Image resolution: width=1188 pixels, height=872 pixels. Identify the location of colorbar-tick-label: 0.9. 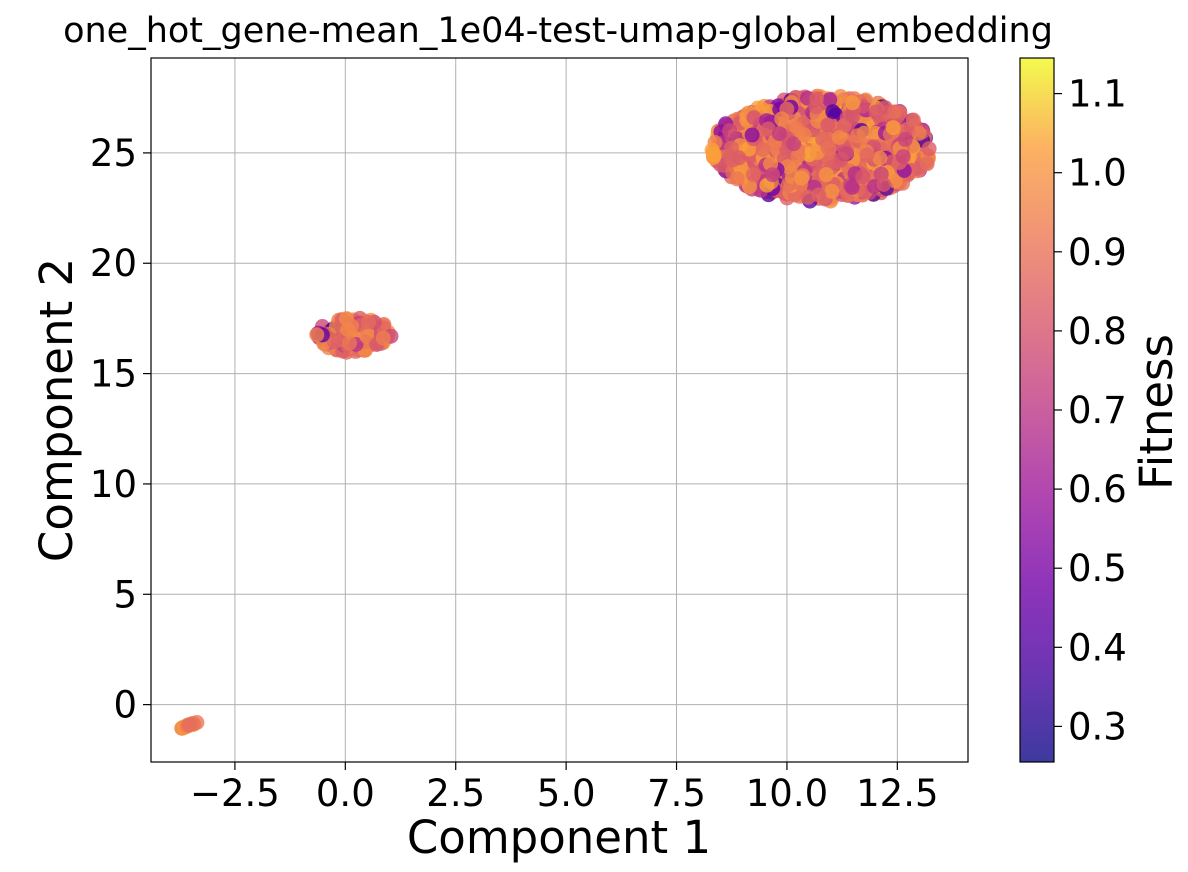
(1097, 252).